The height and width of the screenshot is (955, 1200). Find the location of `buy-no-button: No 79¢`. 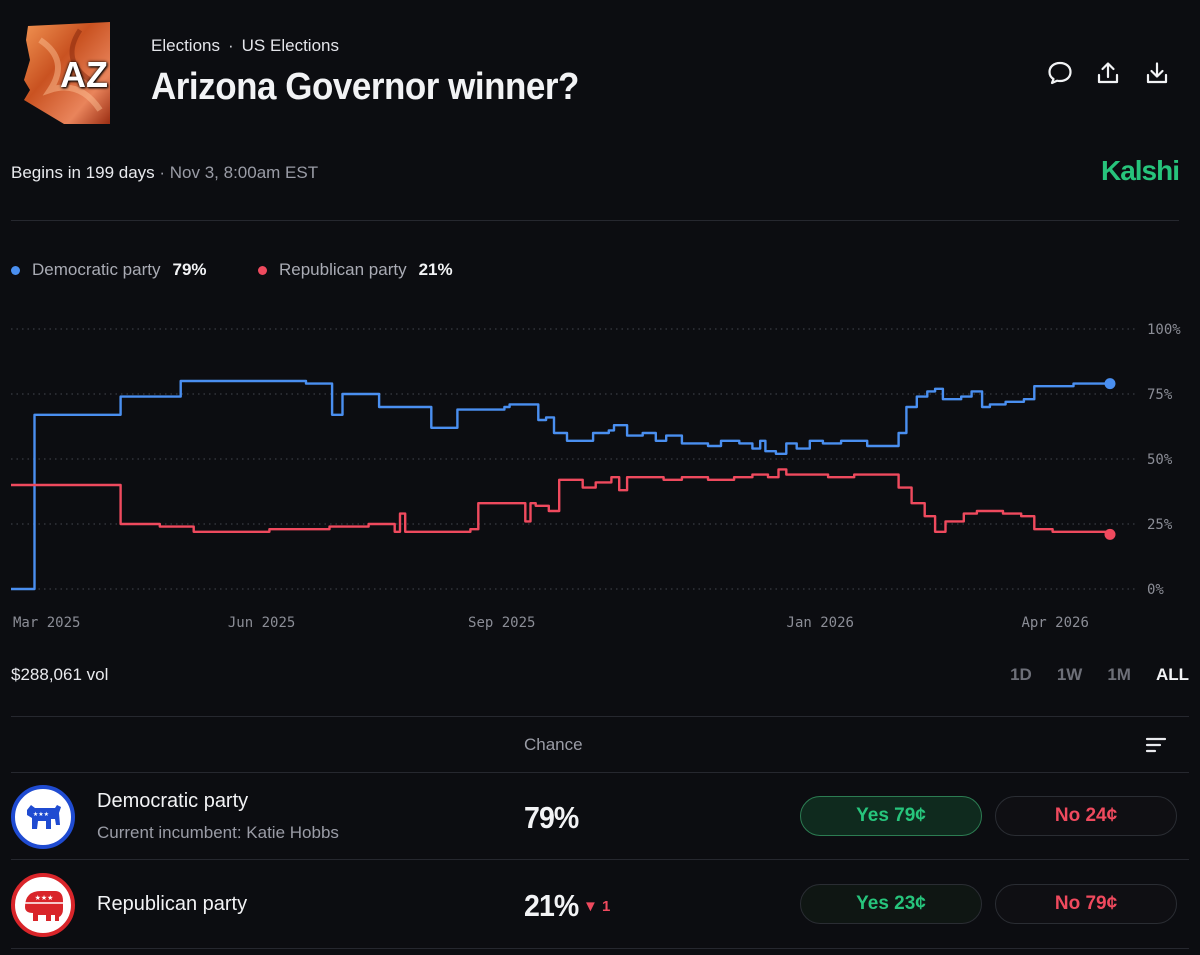

buy-no-button: No 79¢ is located at coordinates (1086, 904).